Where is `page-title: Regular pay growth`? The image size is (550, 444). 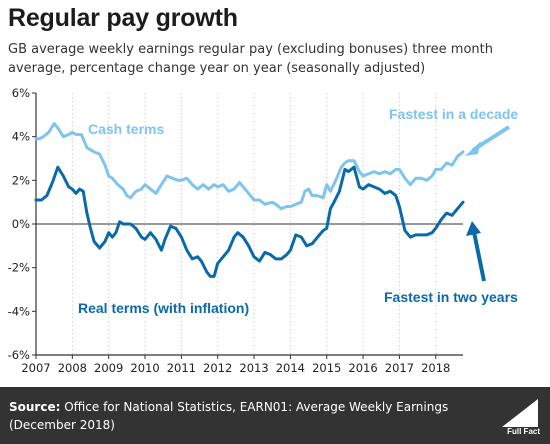 page-title: Regular pay growth is located at coordinates (123, 18).